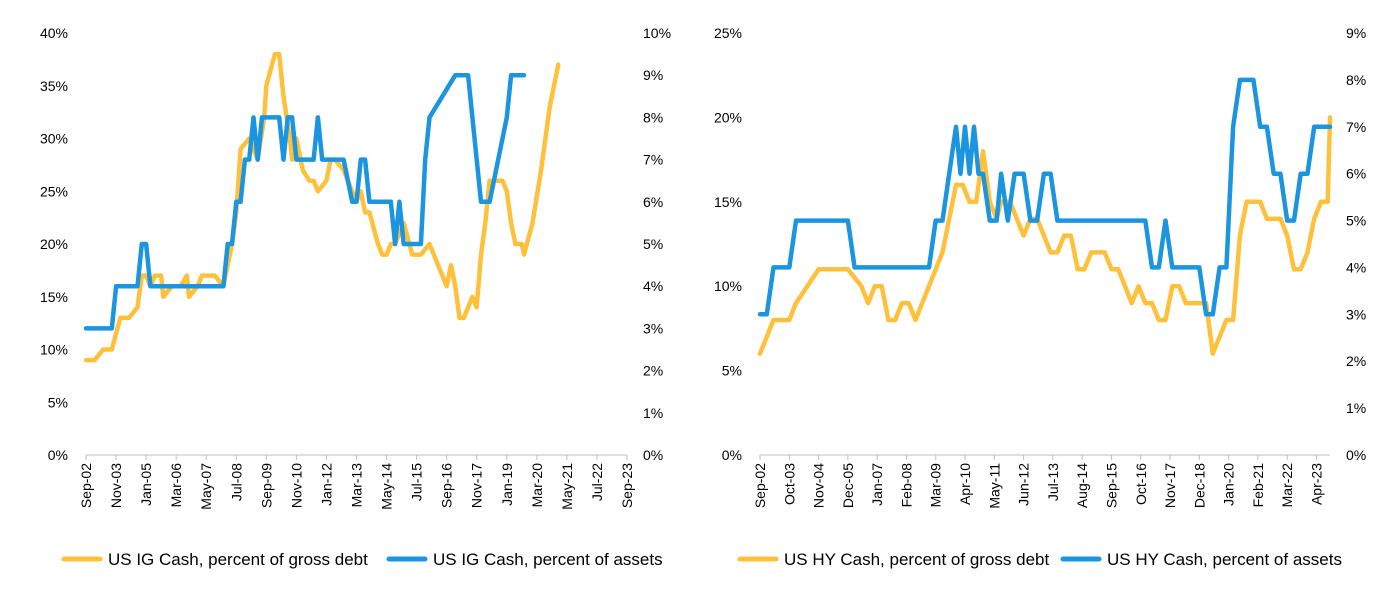 Image resolution: width=1390 pixels, height=615 pixels. Describe the element at coordinates (906, 485) in the screenshot. I see `x-tick-label: Feb-08` at that location.